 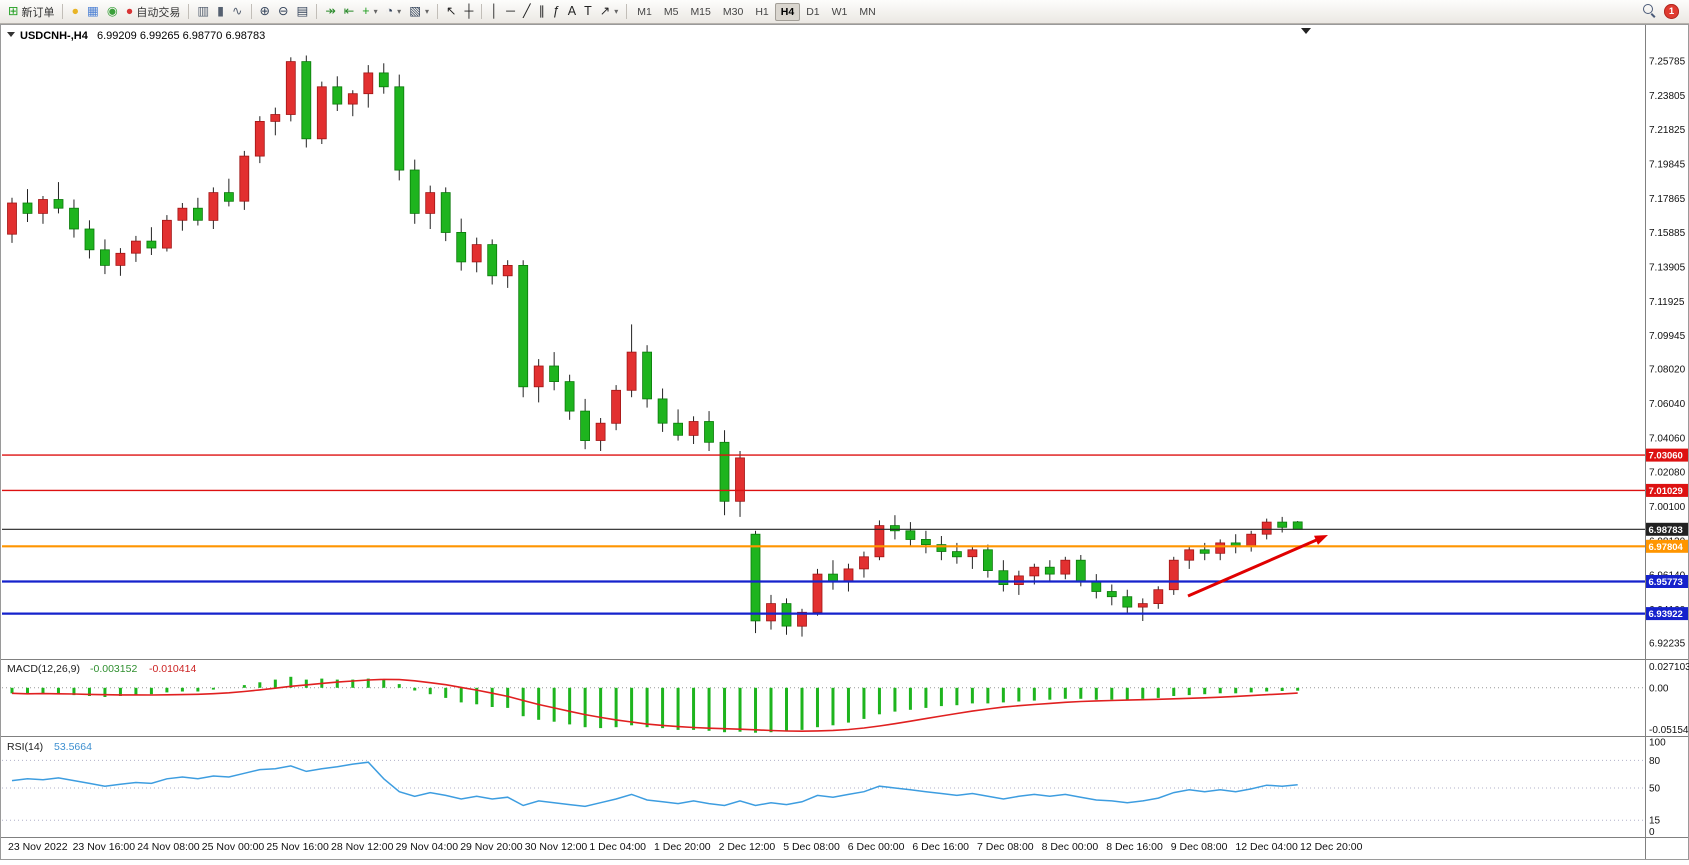 What do you see at coordinates (671, 12) in the screenshot?
I see `timeframe-m5: M5` at bounding box center [671, 12].